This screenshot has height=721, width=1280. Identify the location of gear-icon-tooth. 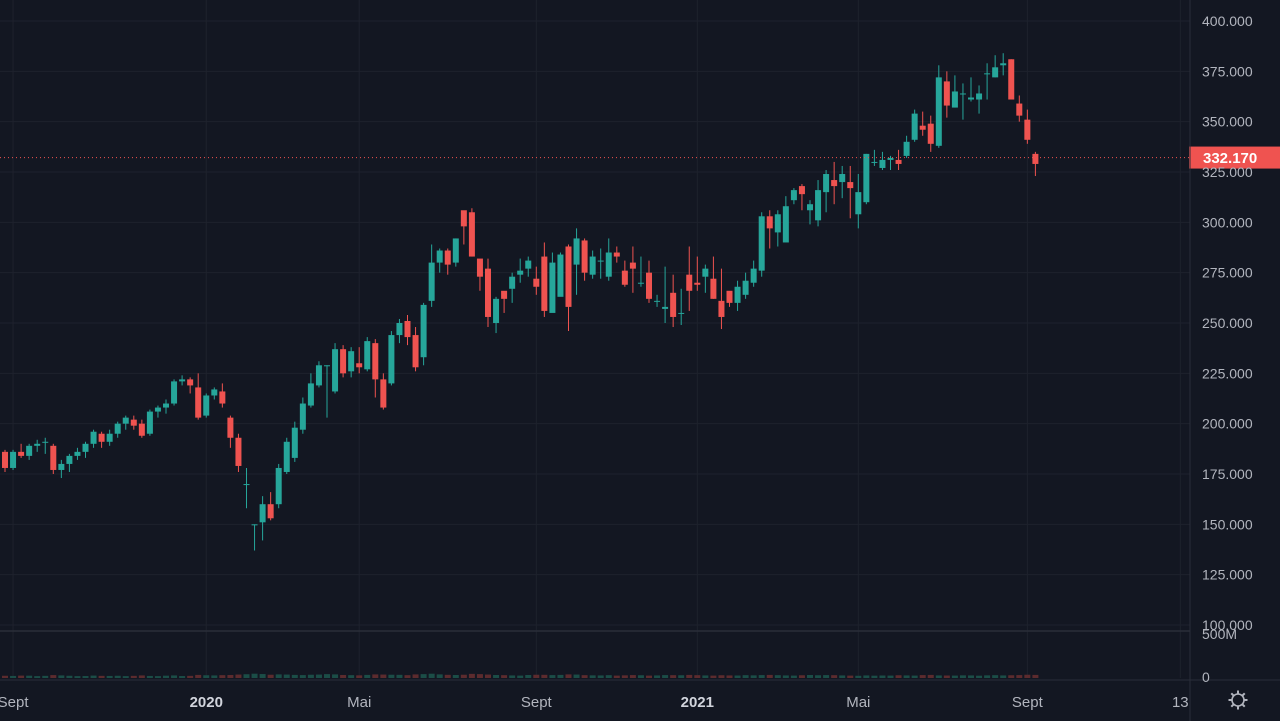
(1232, 694).